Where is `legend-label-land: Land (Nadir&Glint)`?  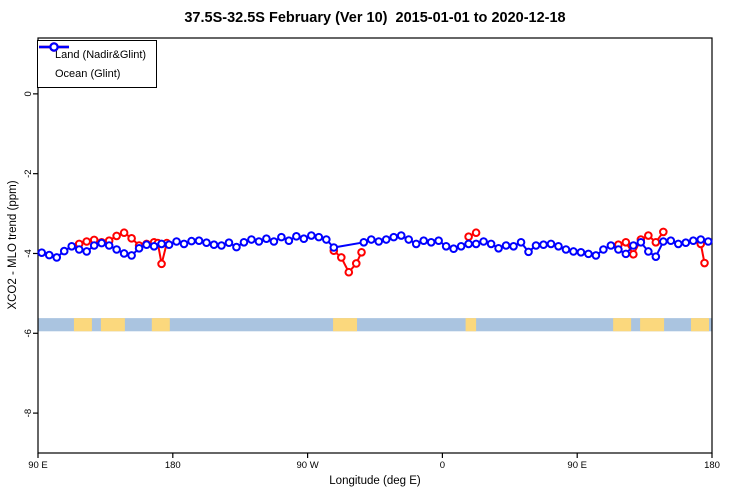
legend-label-land: Land (Nadir&Glint) is located at coordinates (101, 54).